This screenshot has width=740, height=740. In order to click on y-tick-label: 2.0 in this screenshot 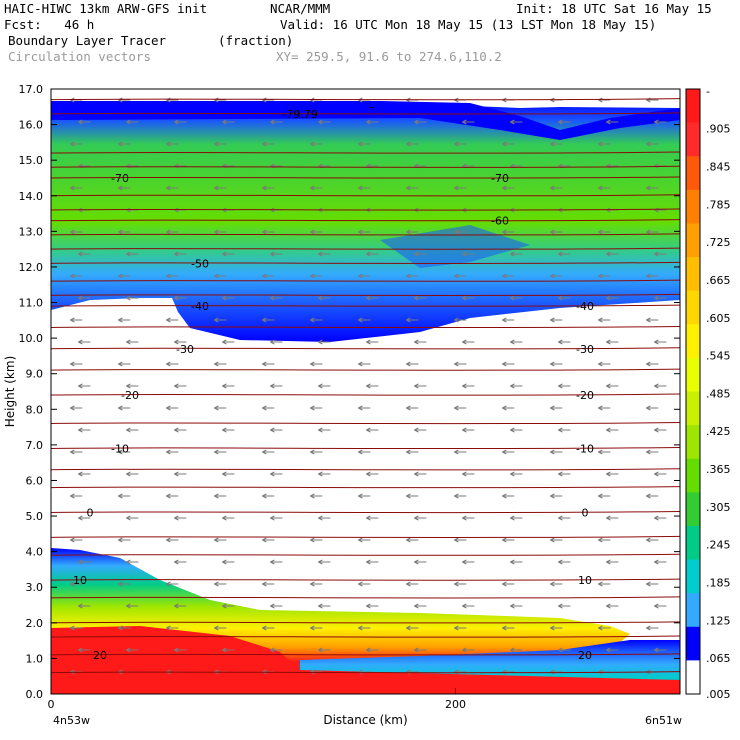, I will do `click(35, 623)`.